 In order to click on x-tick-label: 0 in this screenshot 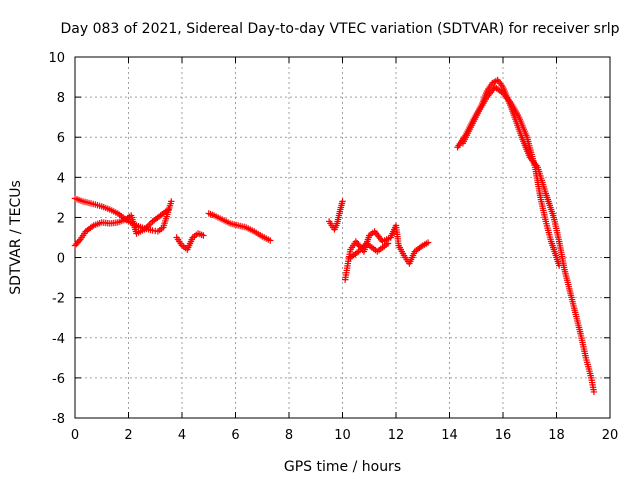, I will do `click(75, 435)`.